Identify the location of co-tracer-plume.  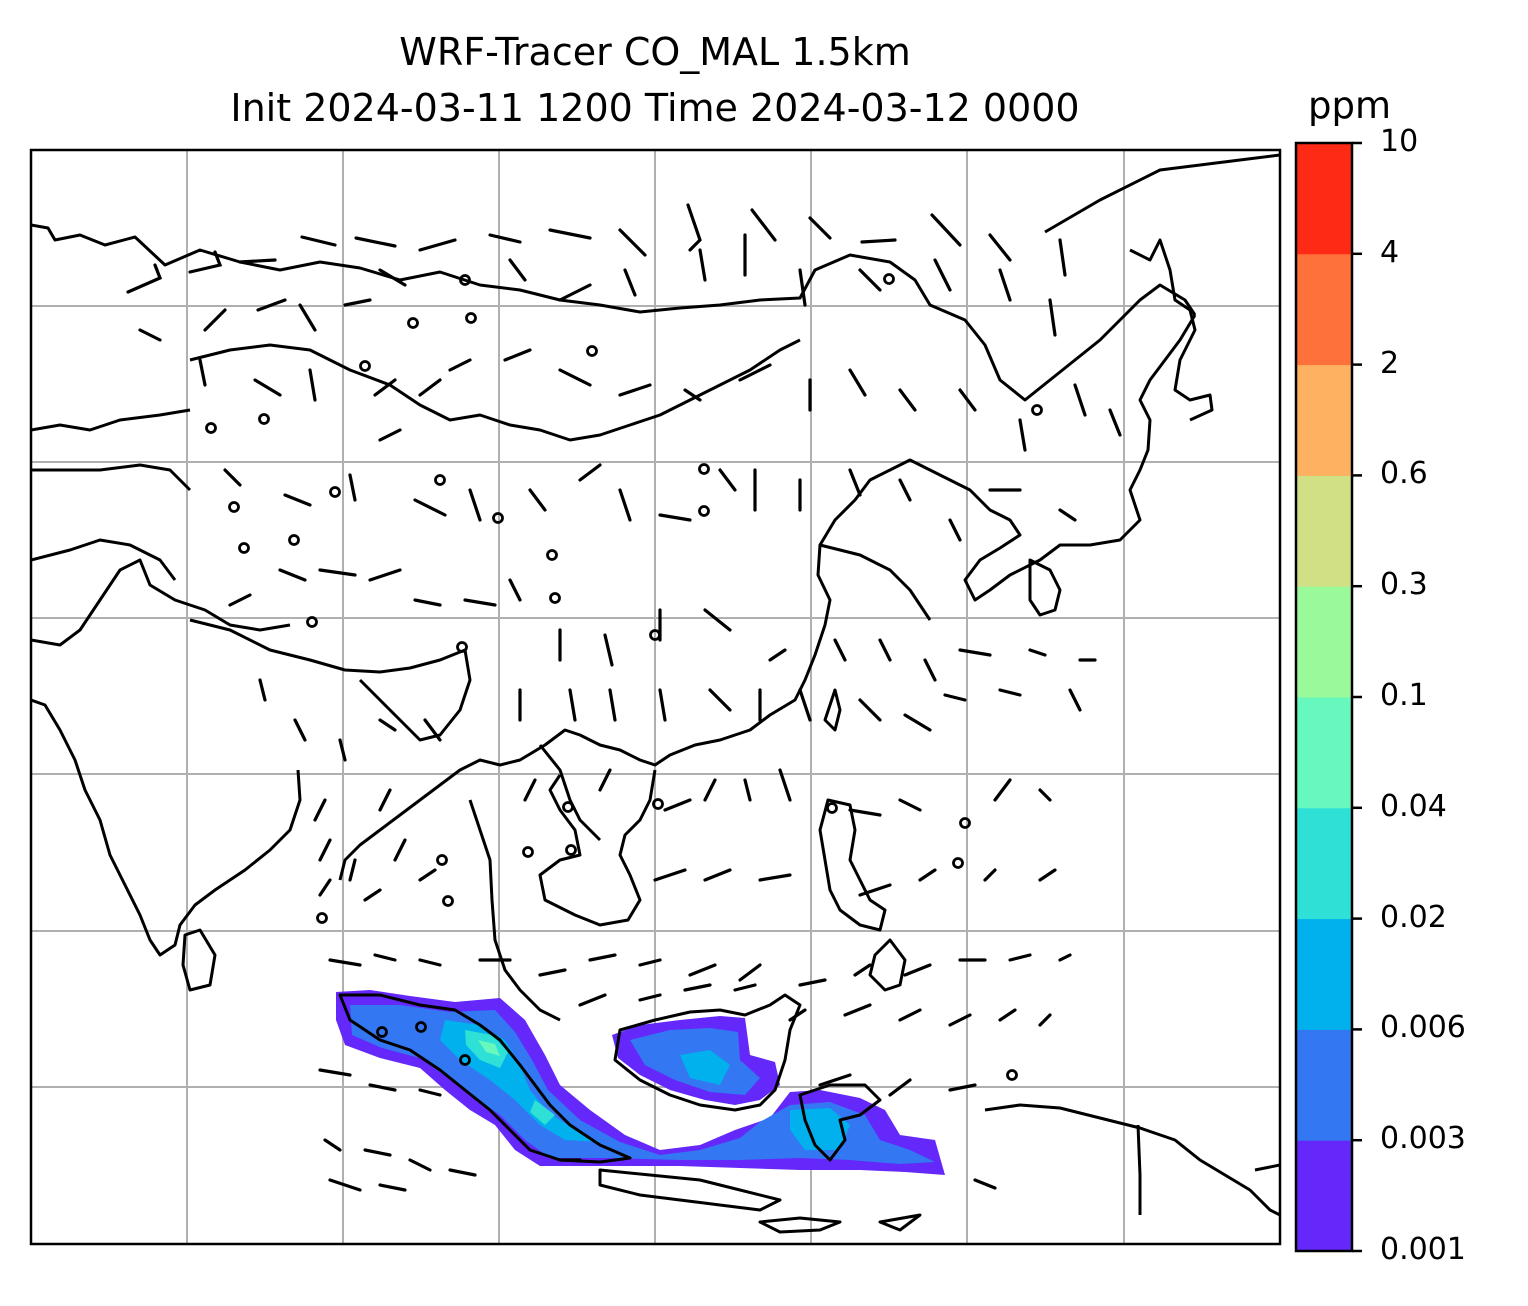
(640, 1082).